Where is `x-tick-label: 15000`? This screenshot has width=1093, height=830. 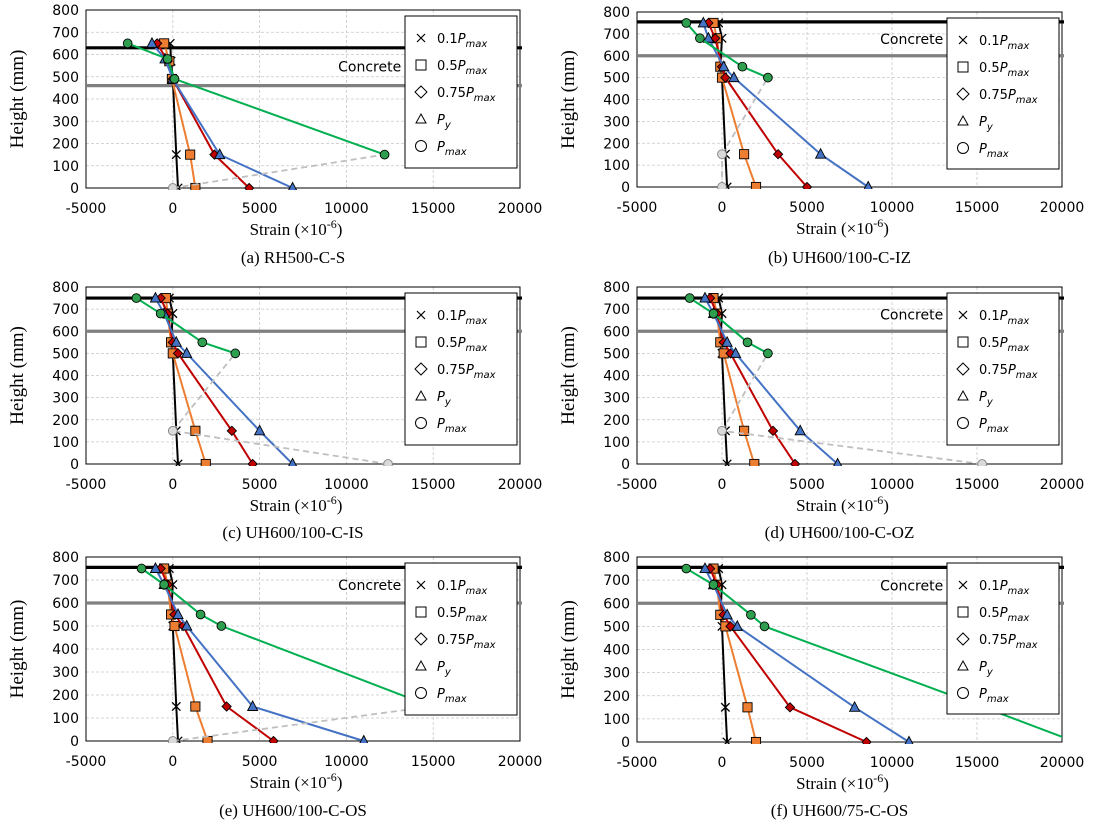
x-tick-label: 15000 is located at coordinates (433, 762).